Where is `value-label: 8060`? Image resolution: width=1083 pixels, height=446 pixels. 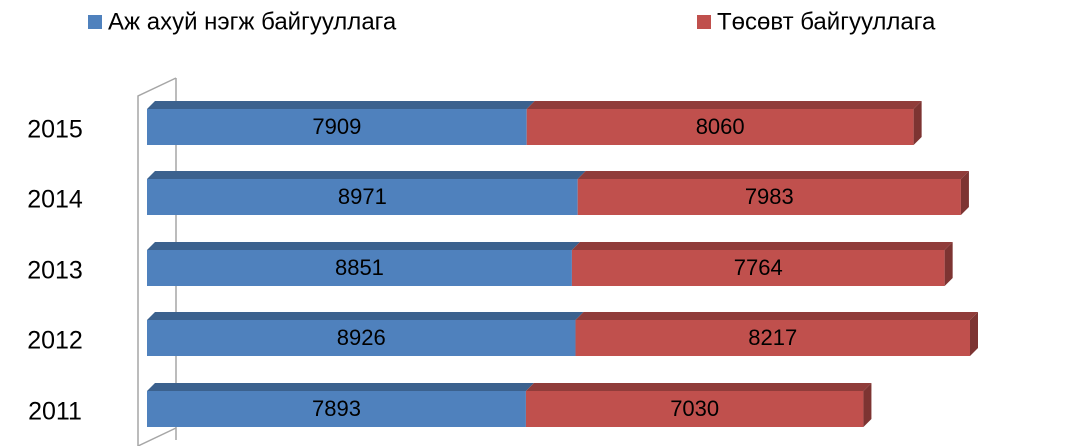 value-label: 8060 is located at coordinates (720, 126).